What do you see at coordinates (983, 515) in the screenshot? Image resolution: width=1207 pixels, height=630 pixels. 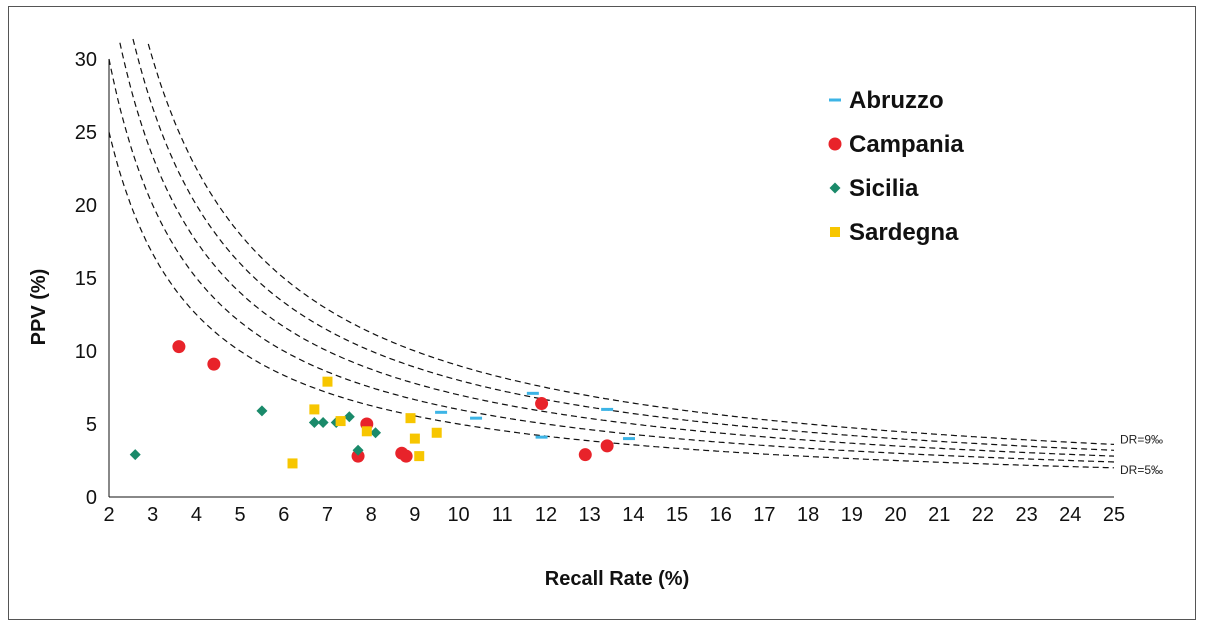 I see `x-tick-label: 22` at bounding box center [983, 515].